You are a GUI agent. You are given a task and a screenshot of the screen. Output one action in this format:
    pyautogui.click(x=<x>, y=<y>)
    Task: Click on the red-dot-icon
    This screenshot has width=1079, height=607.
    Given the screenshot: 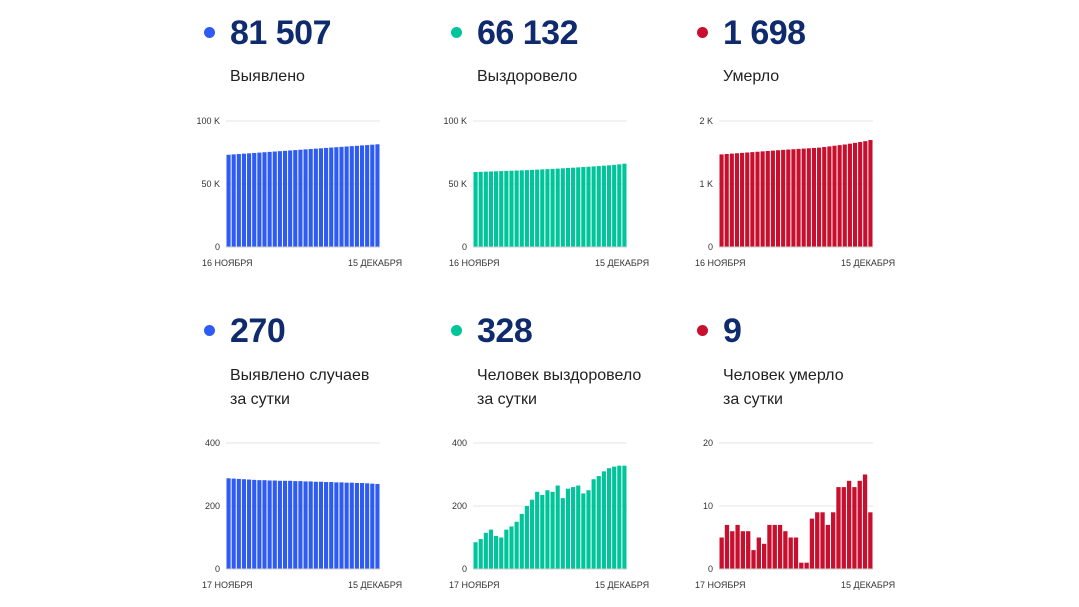 What is the action you would take?
    pyautogui.click(x=702, y=330)
    